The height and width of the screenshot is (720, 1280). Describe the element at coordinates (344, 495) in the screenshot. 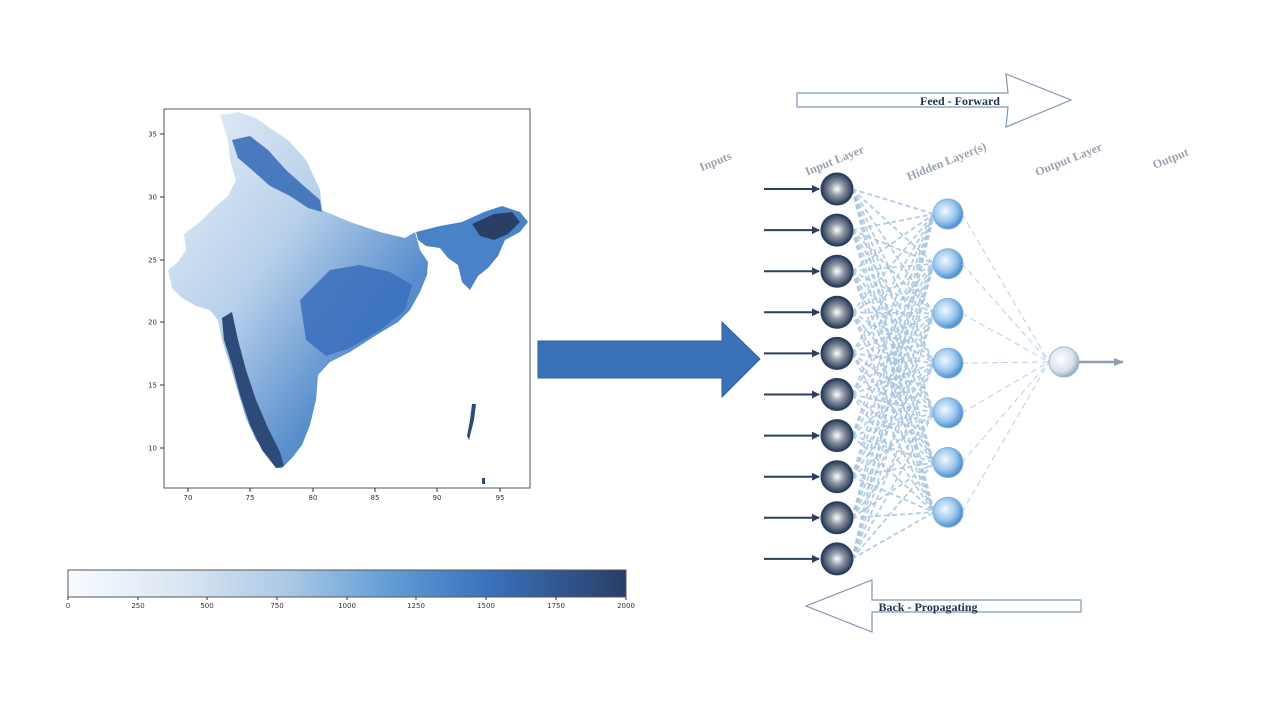

I see `map-x-axis: 70 75 80 85 90 95` at that location.